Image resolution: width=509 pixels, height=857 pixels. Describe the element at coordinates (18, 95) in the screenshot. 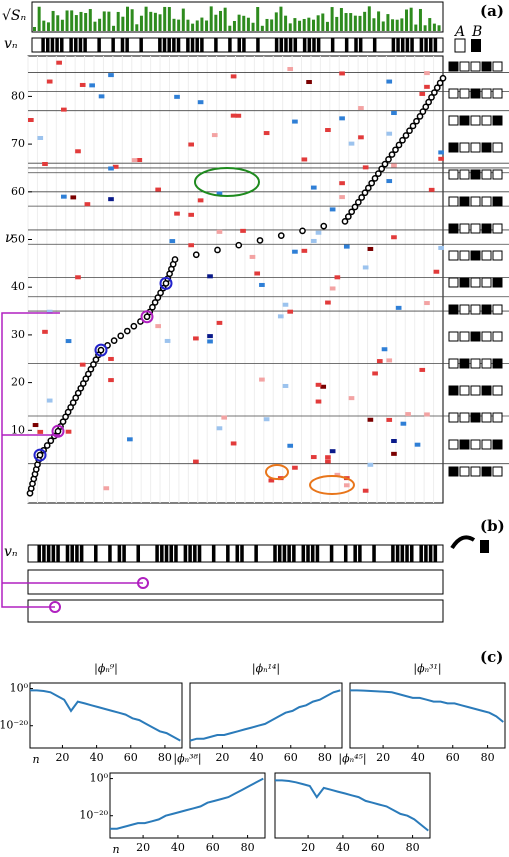

I see `y-tick-label: 80` at that location.